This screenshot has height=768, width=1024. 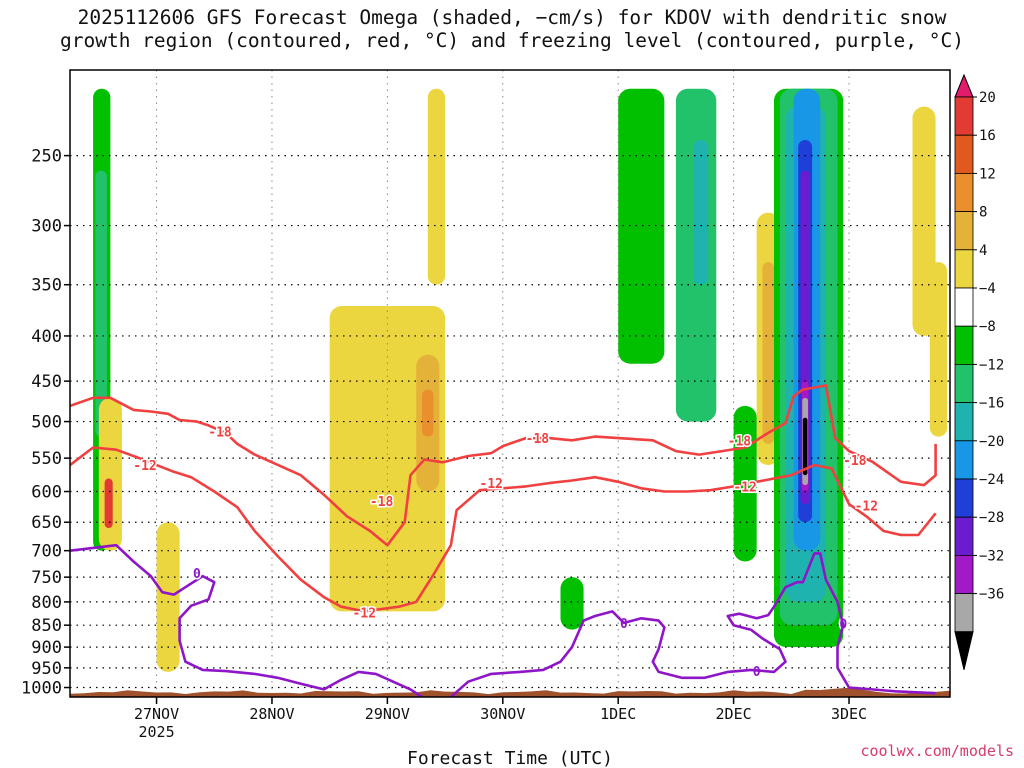 What do you see at coordinates (46, 493) in the screenshot?
I see `y-tick-label-600: 600` at bounding box center [46, 493].